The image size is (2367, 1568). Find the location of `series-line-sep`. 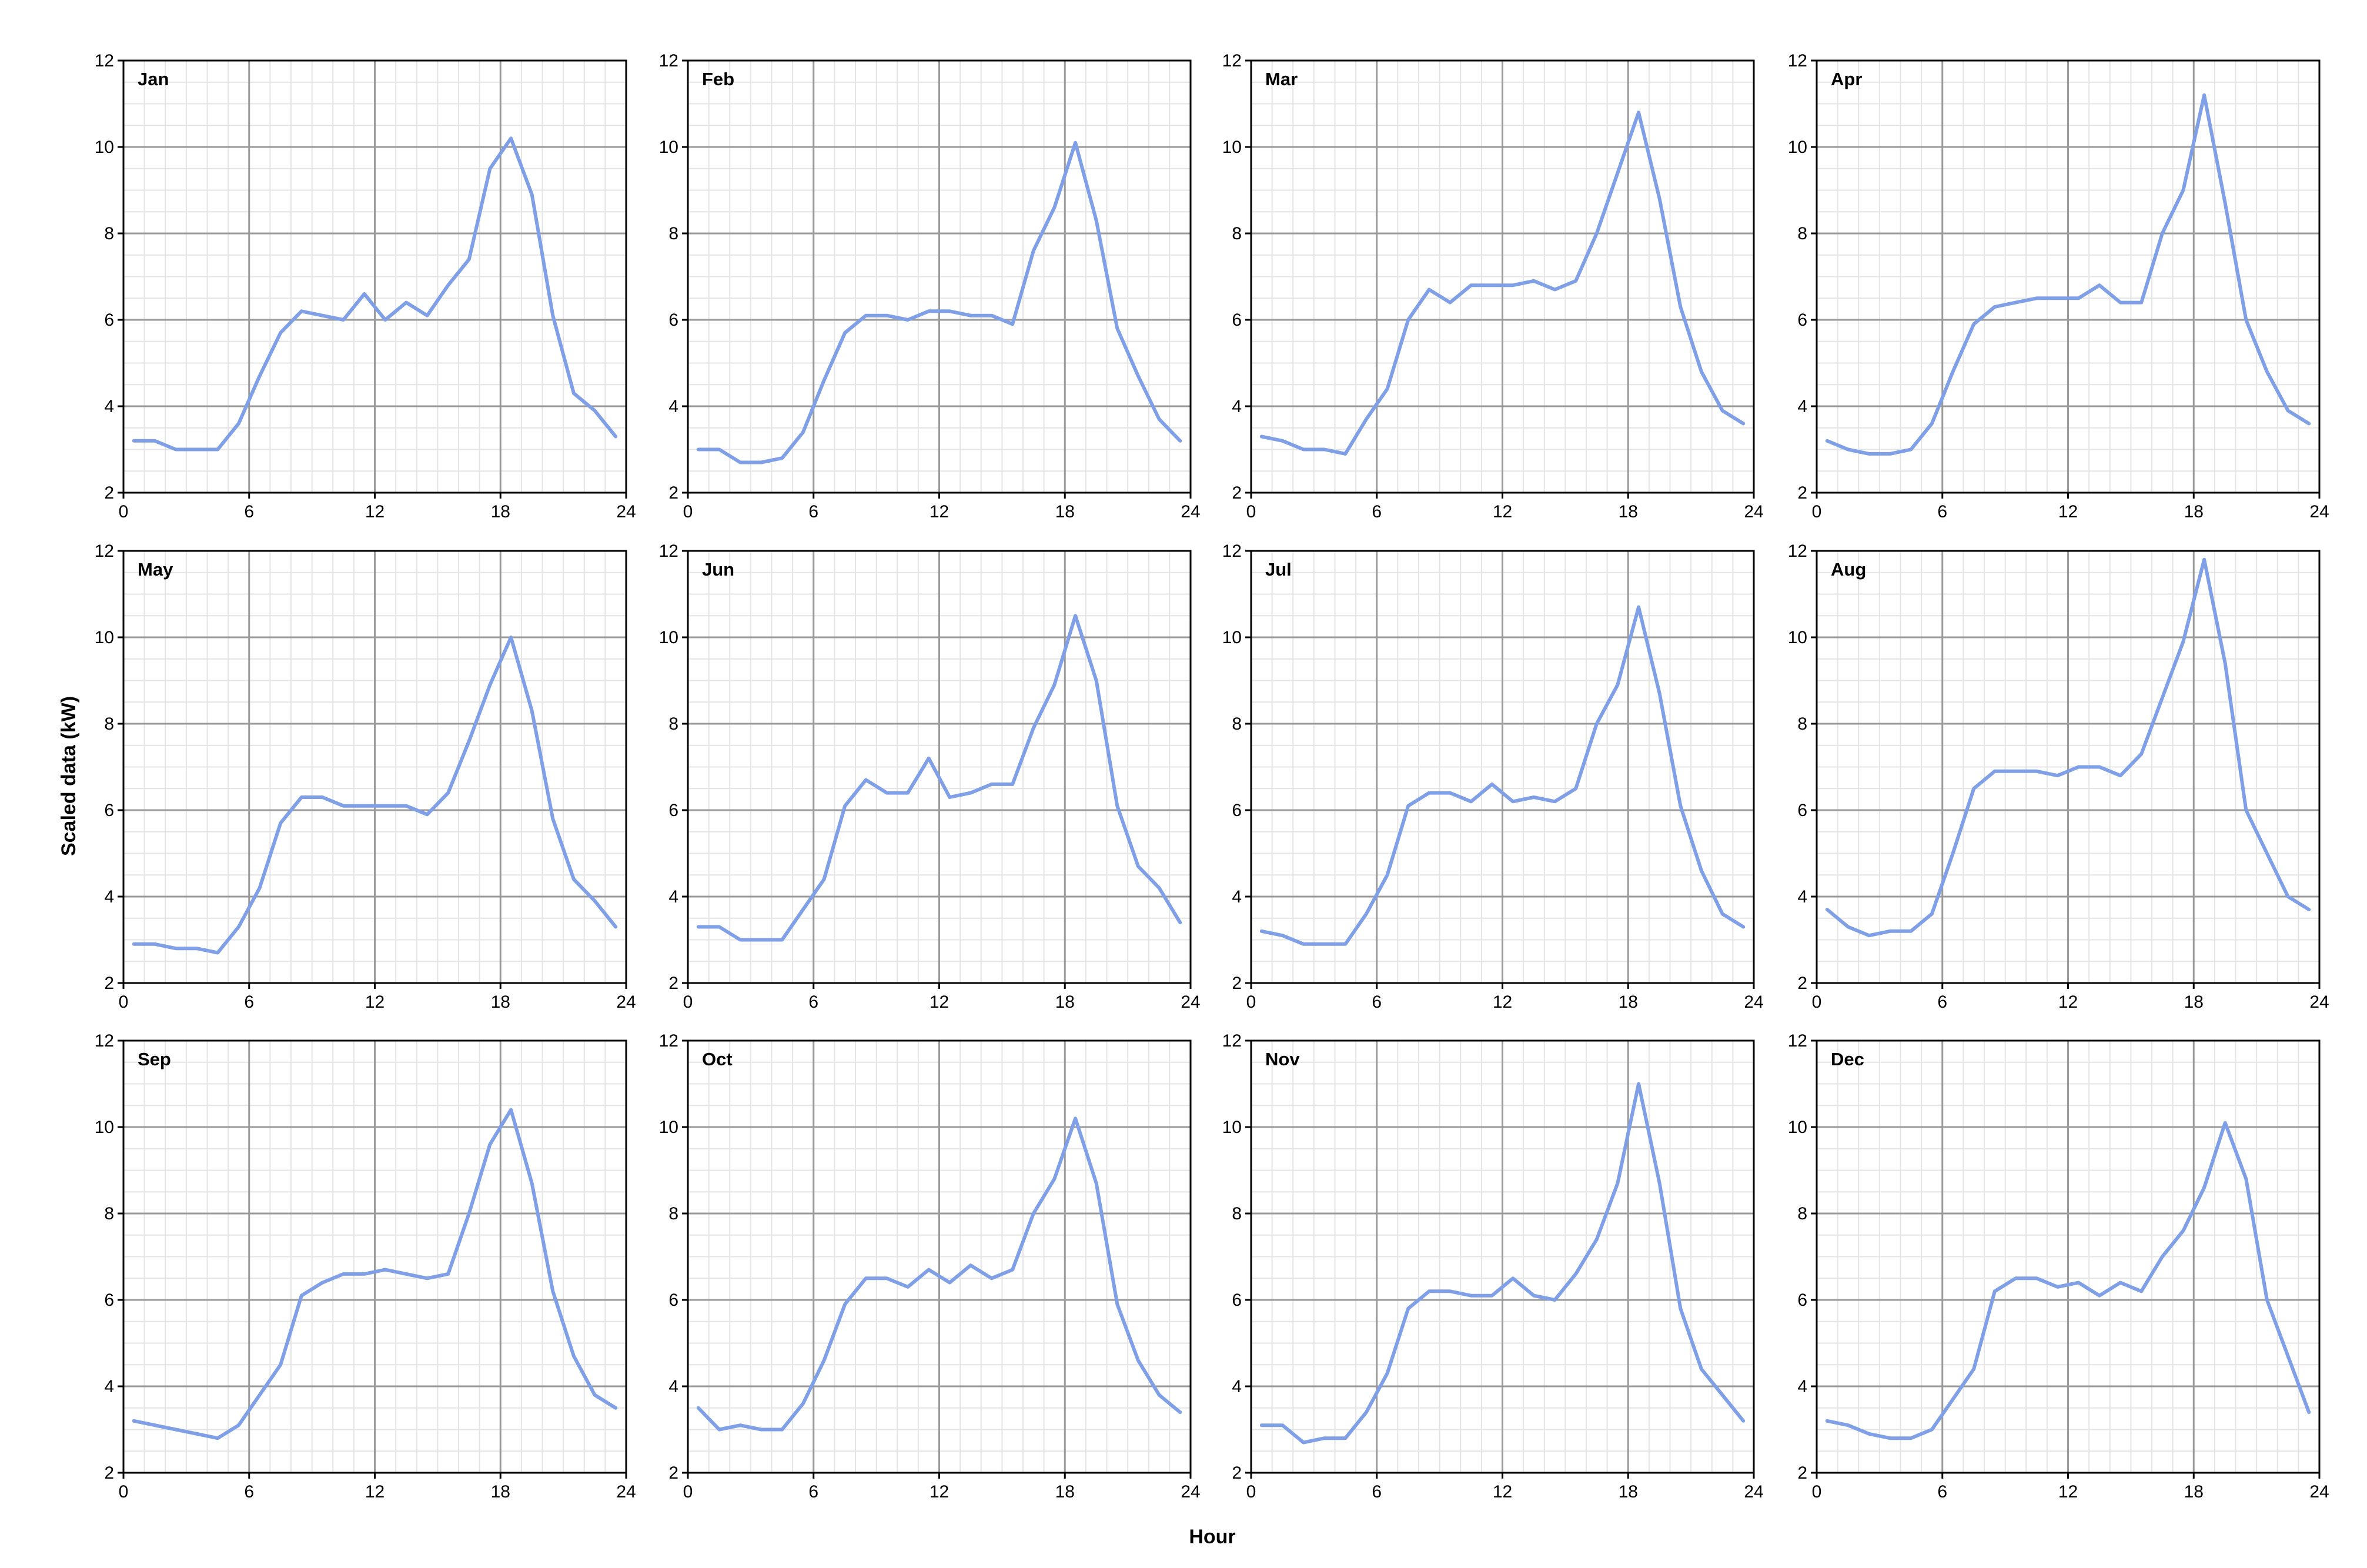

series-line-sep is located at coordinates (375, 1274).